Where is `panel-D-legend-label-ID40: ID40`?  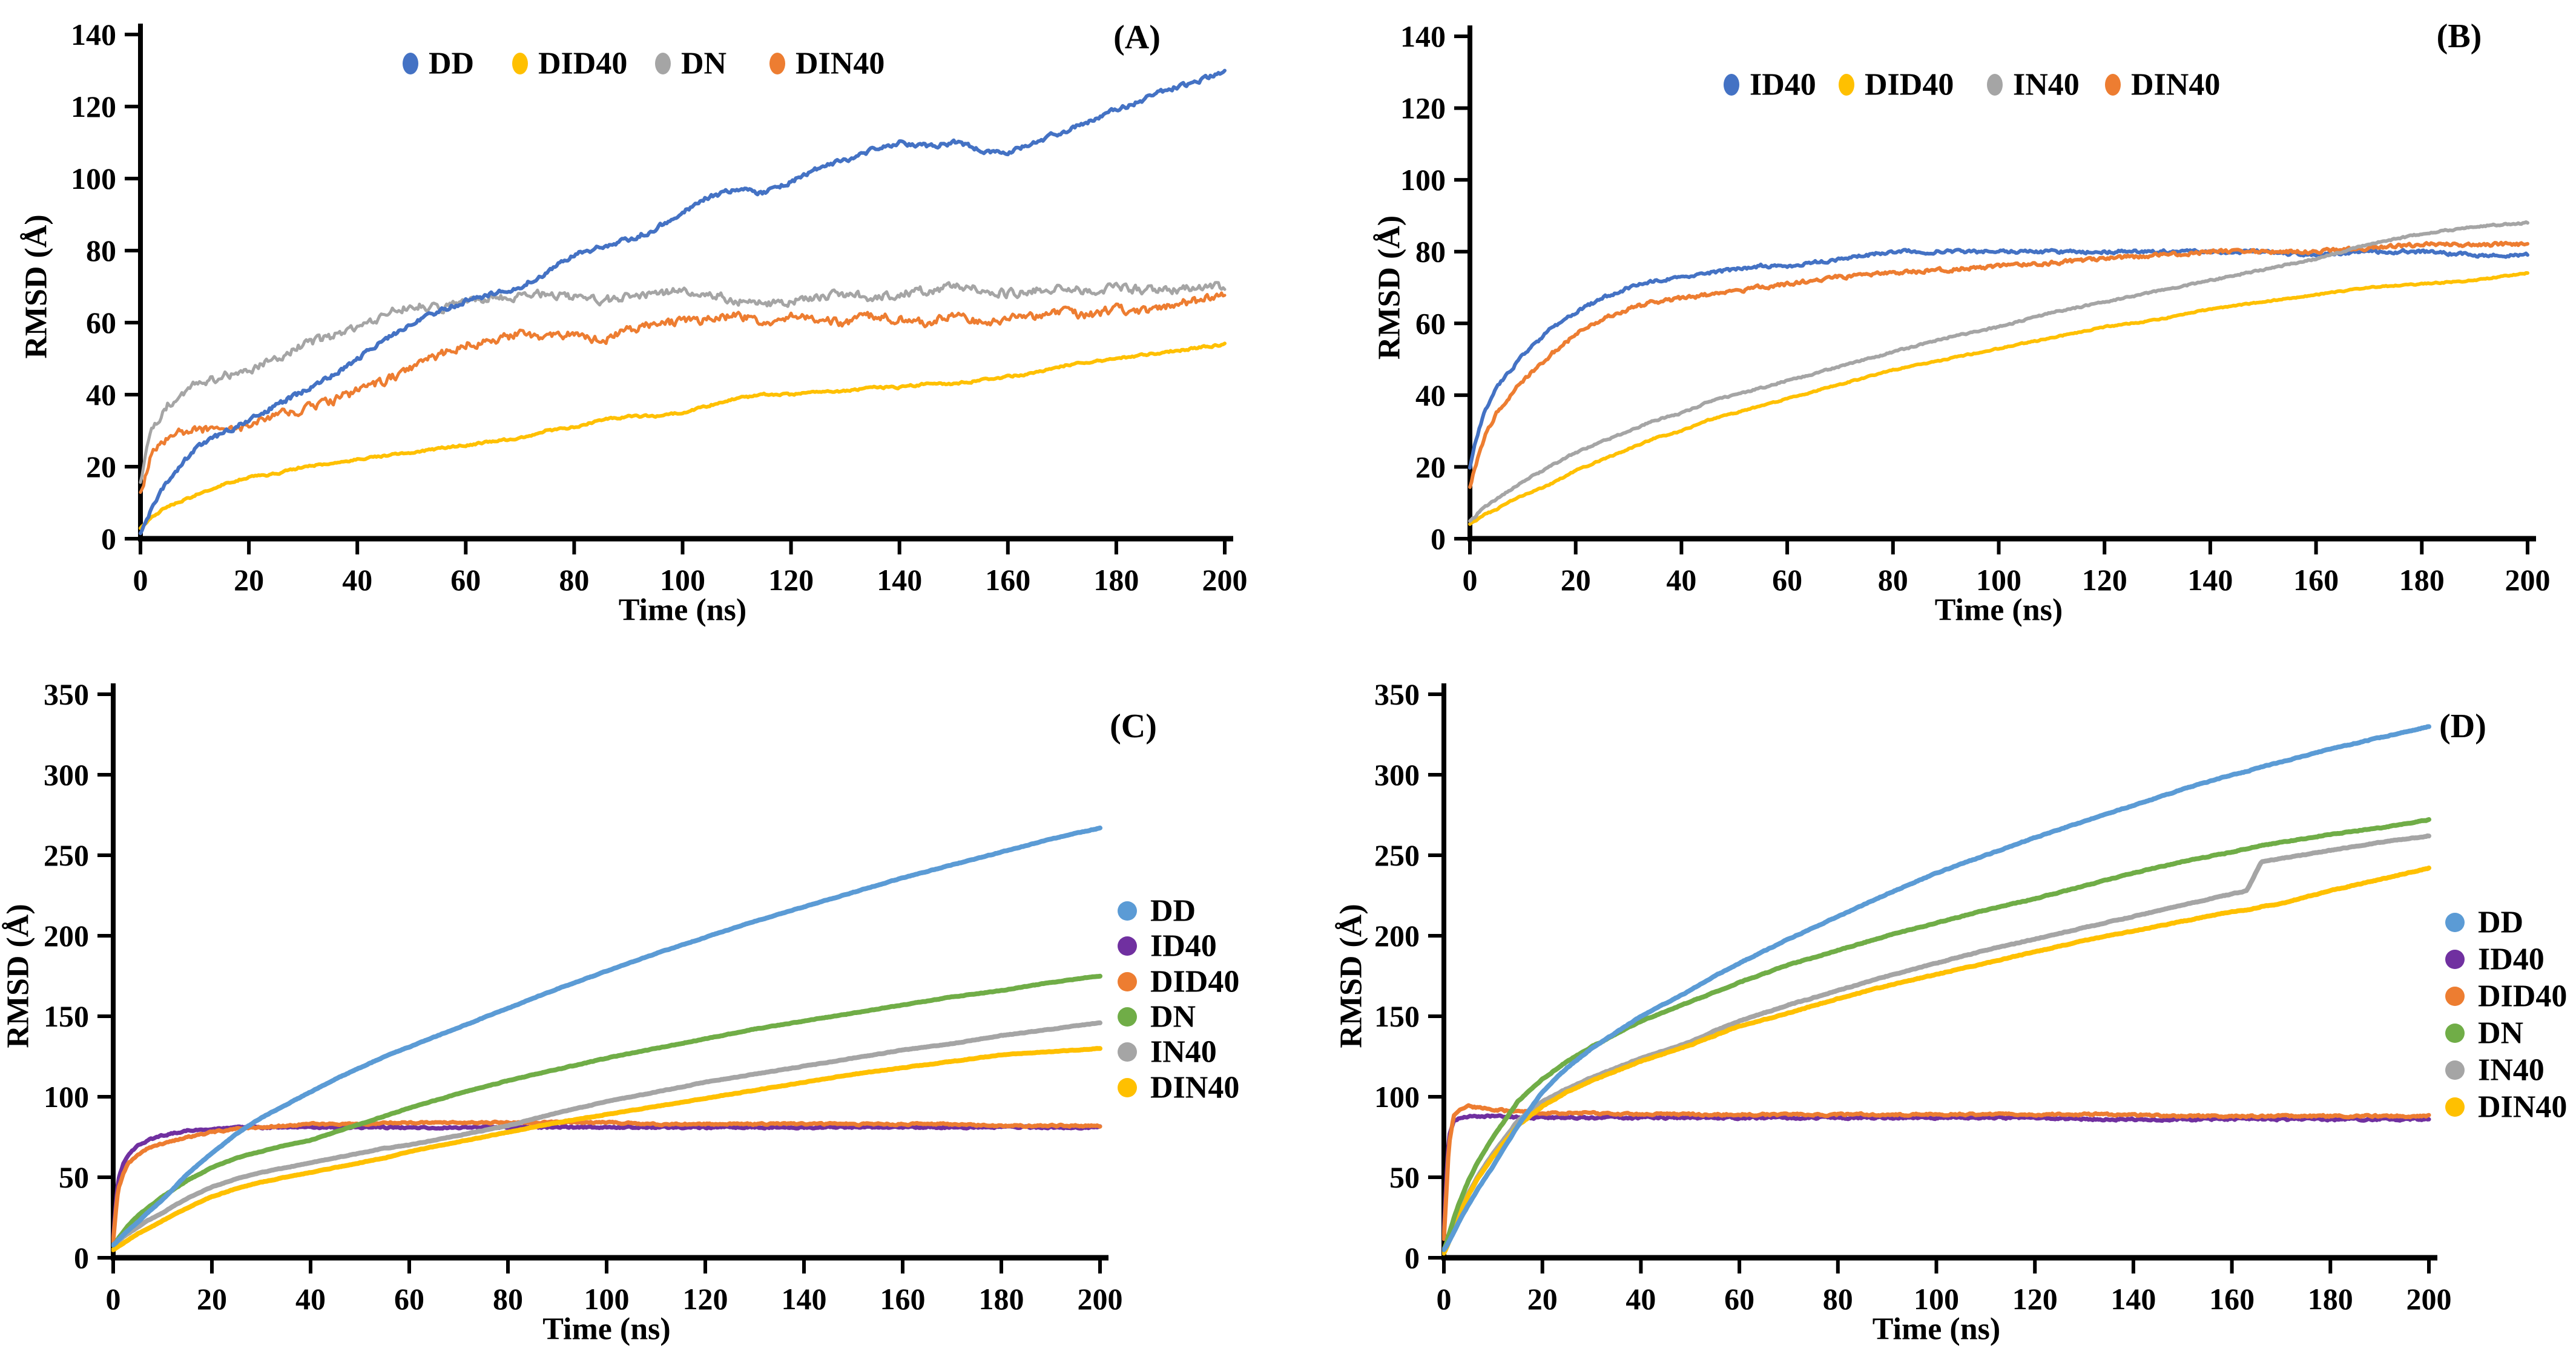 panel-D-legend-label-ID40: ID40 is located at coordinates (2511, 959).